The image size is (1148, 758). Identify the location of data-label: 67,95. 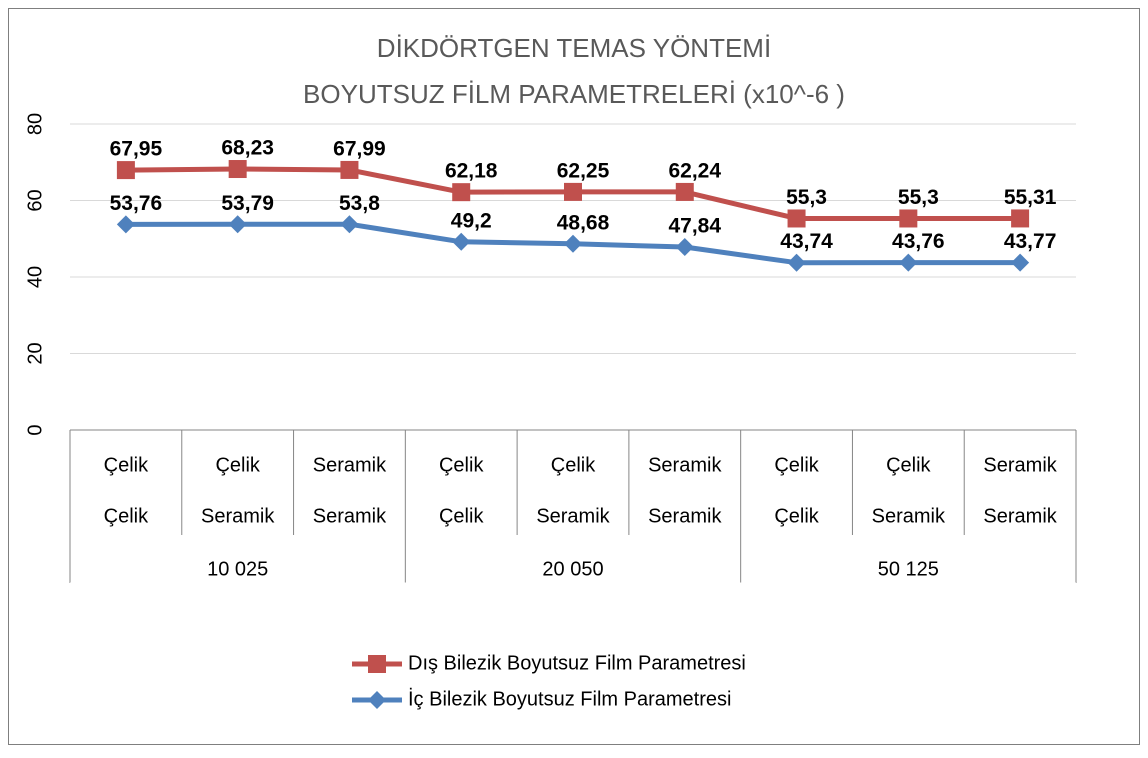
(136, 149).